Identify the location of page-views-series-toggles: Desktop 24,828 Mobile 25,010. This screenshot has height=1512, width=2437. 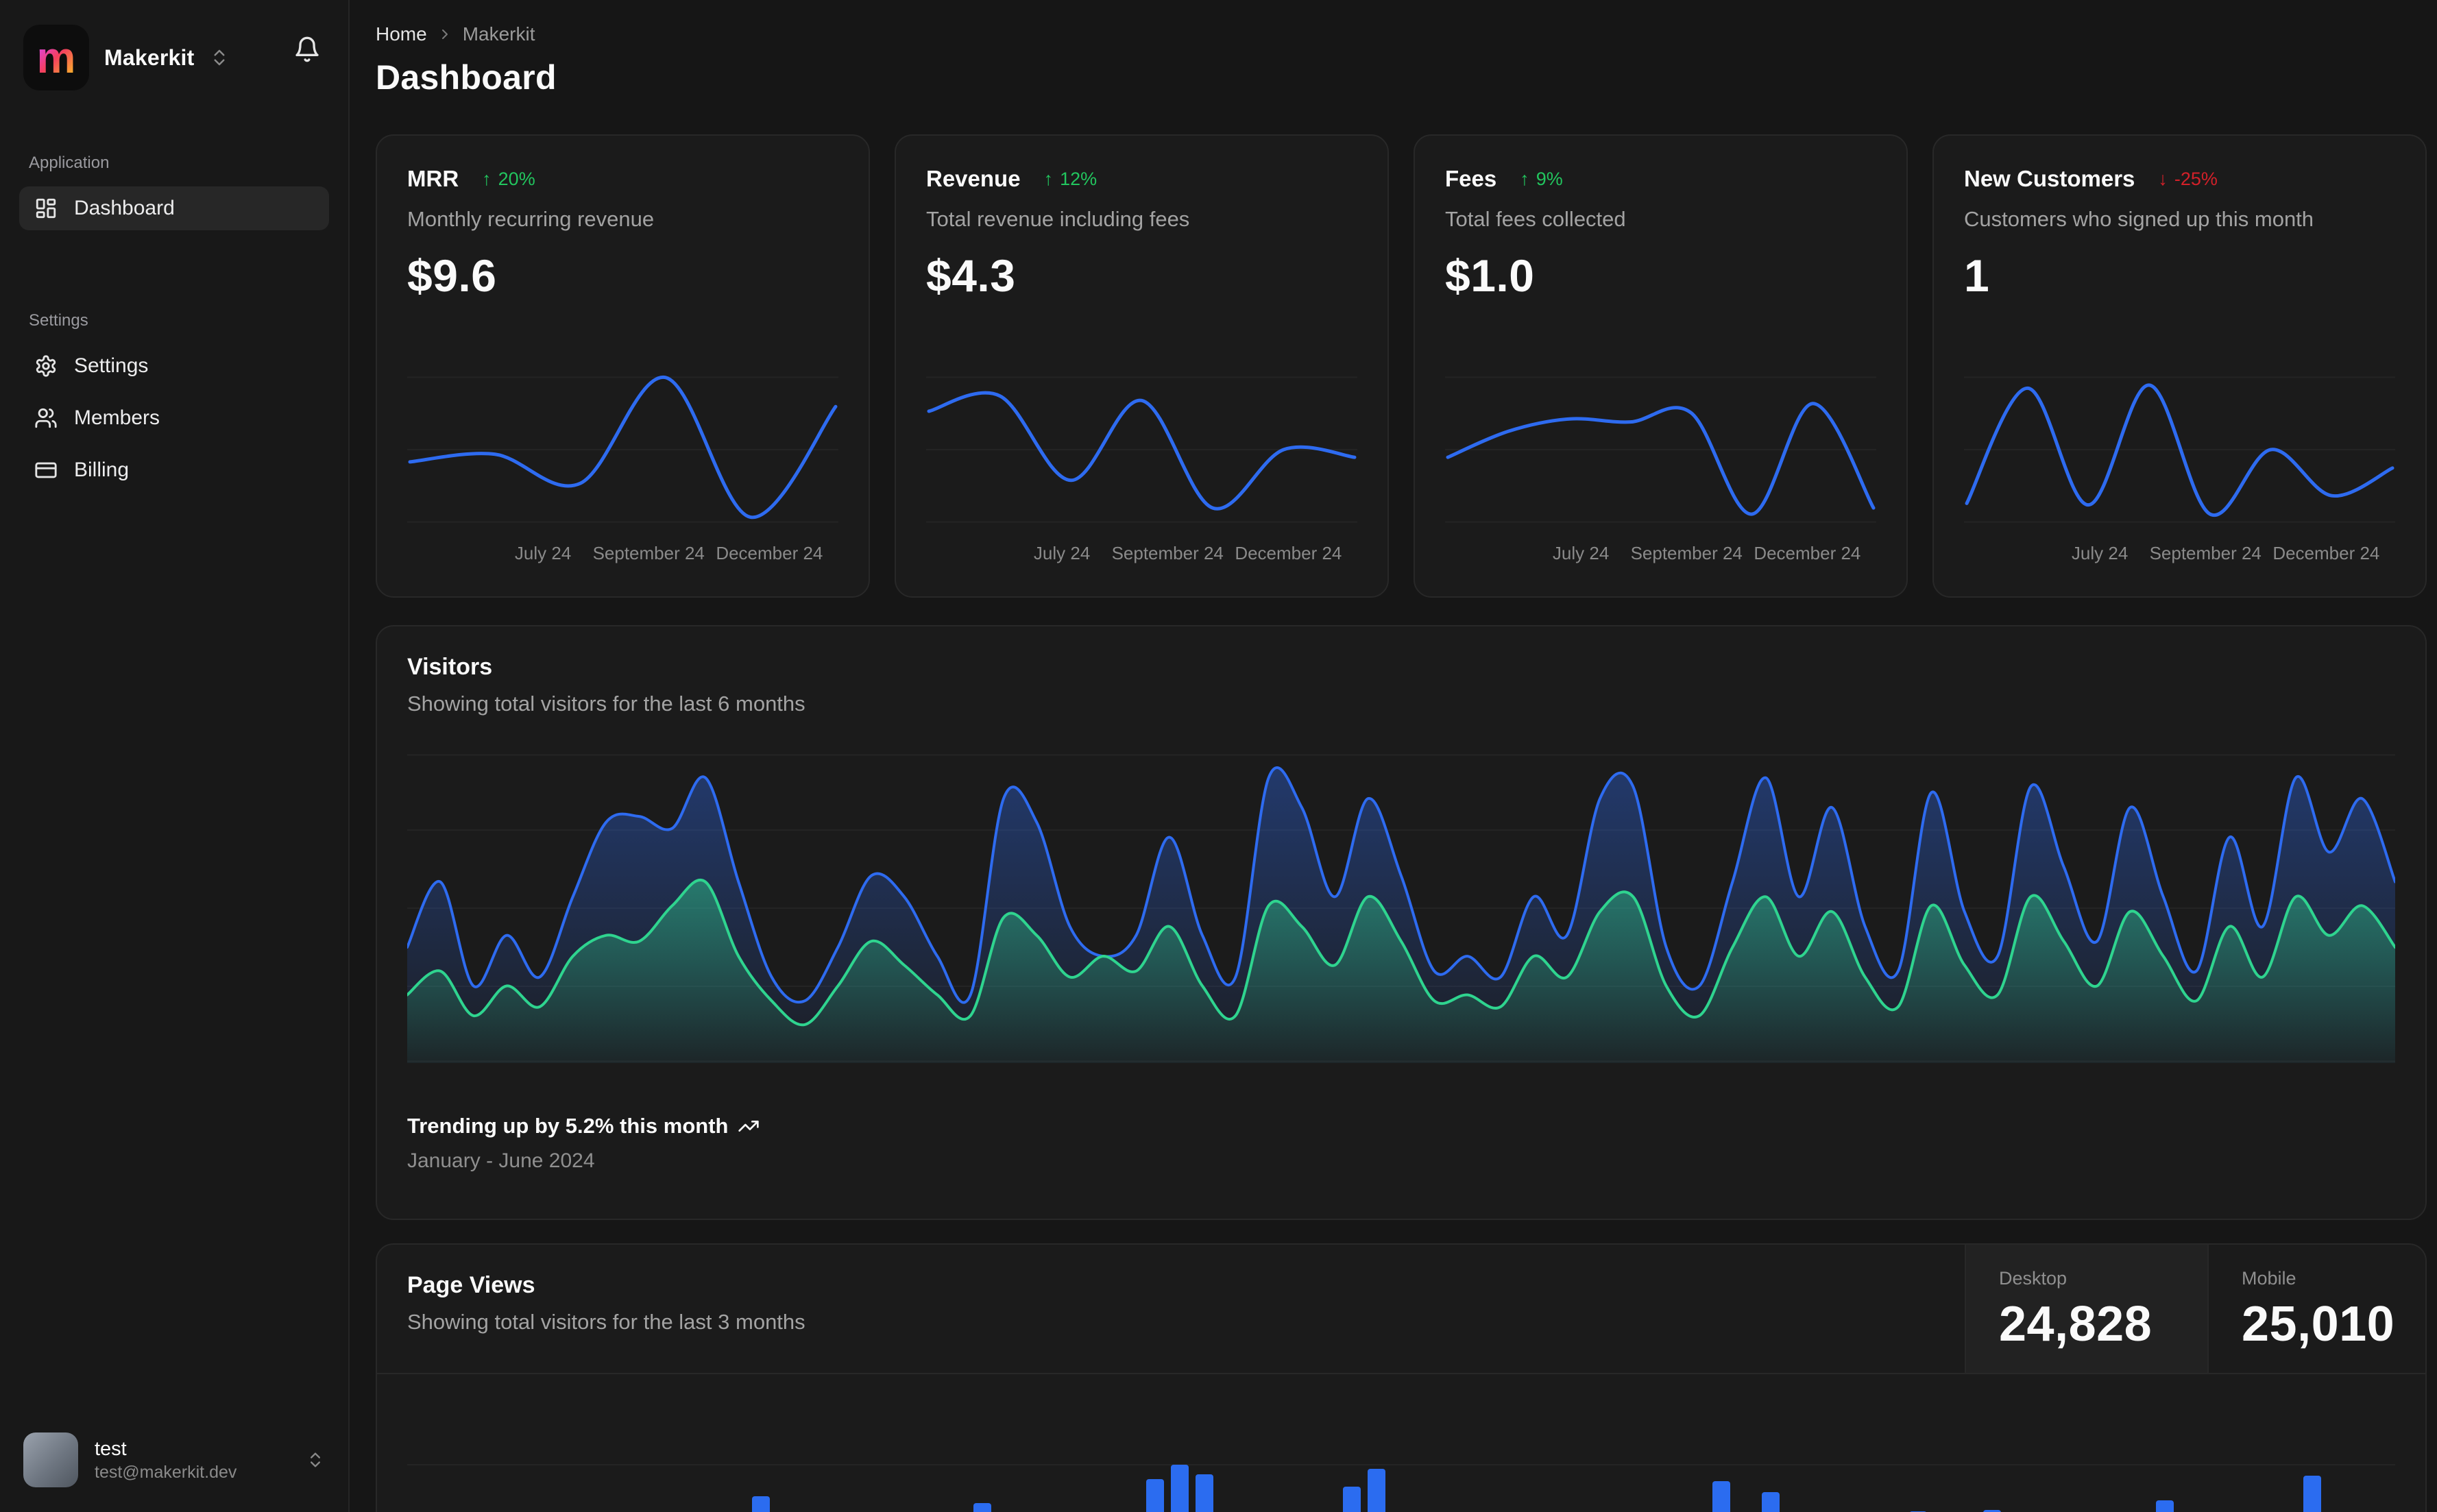
(2195, 1309).